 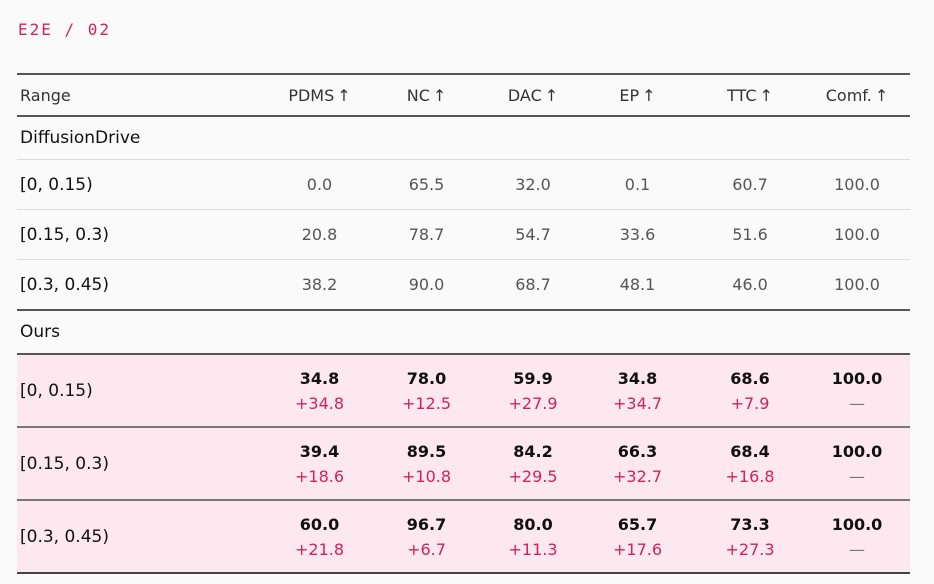 What do you see at coordinates (463, 333) in the screenshot?
I see `section-label-ours: Ours` at bounding box center [463, 333].